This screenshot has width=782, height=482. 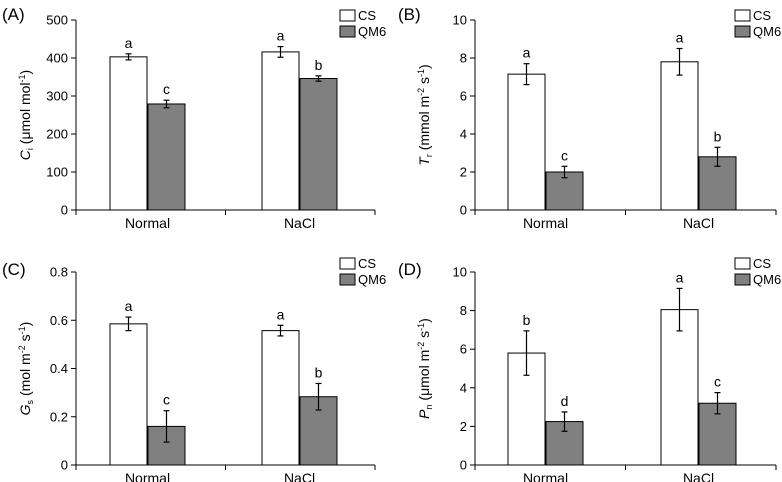 I want to click on ylabel-subscript: s, so click(x=30, y=401).